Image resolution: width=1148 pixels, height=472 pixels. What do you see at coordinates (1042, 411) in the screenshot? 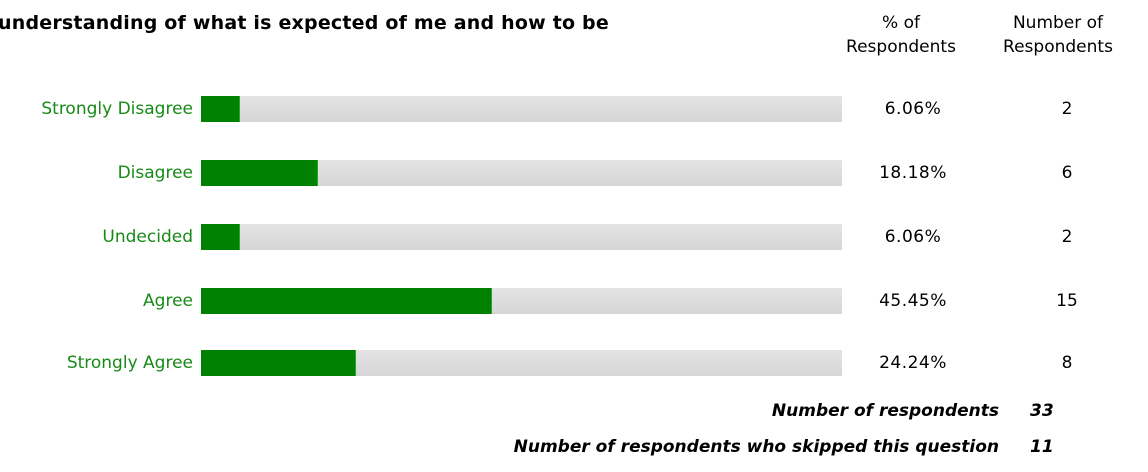
I see `respondents-count-value: 33` at bounding box center [1042, 411].